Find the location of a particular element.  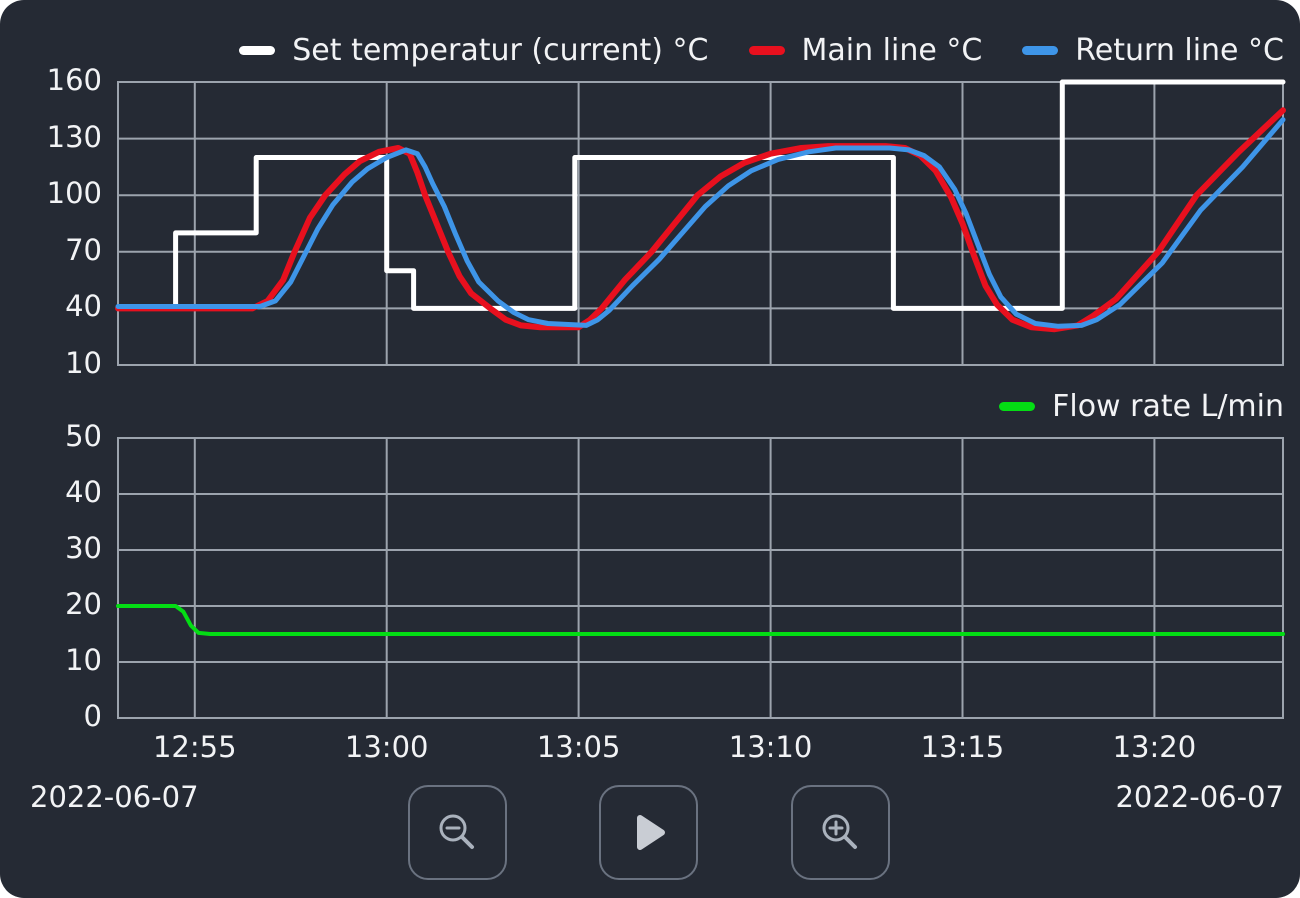

x-tick-label: 13:10 is located at coordinates (770, 747).